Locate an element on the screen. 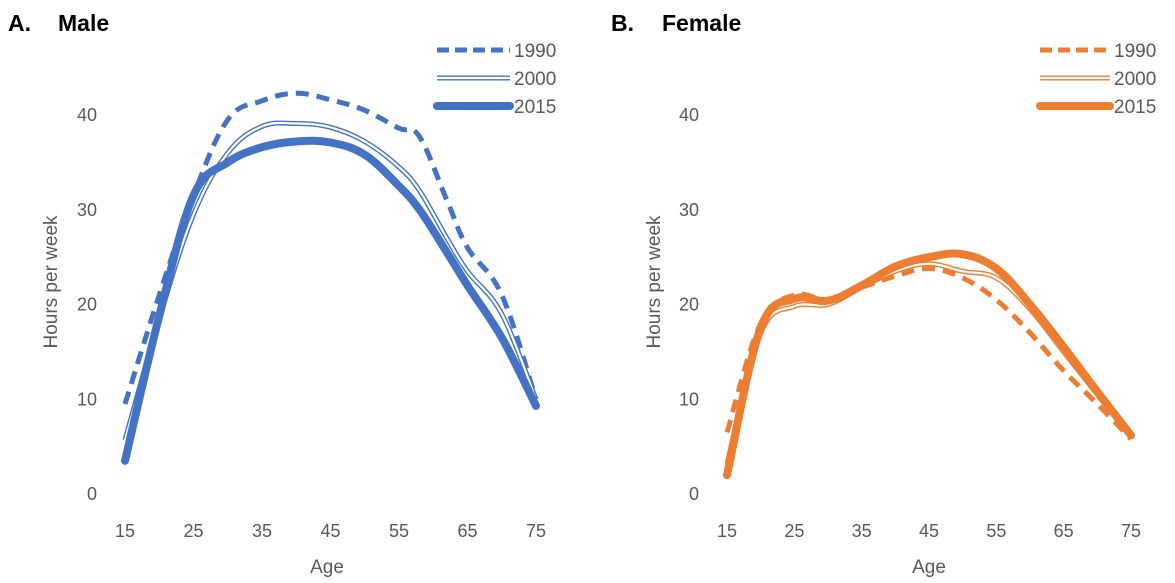 The height and width of the screenshot is (583, 1175). series-line-2000-outer is located at coordinates (928, 363).